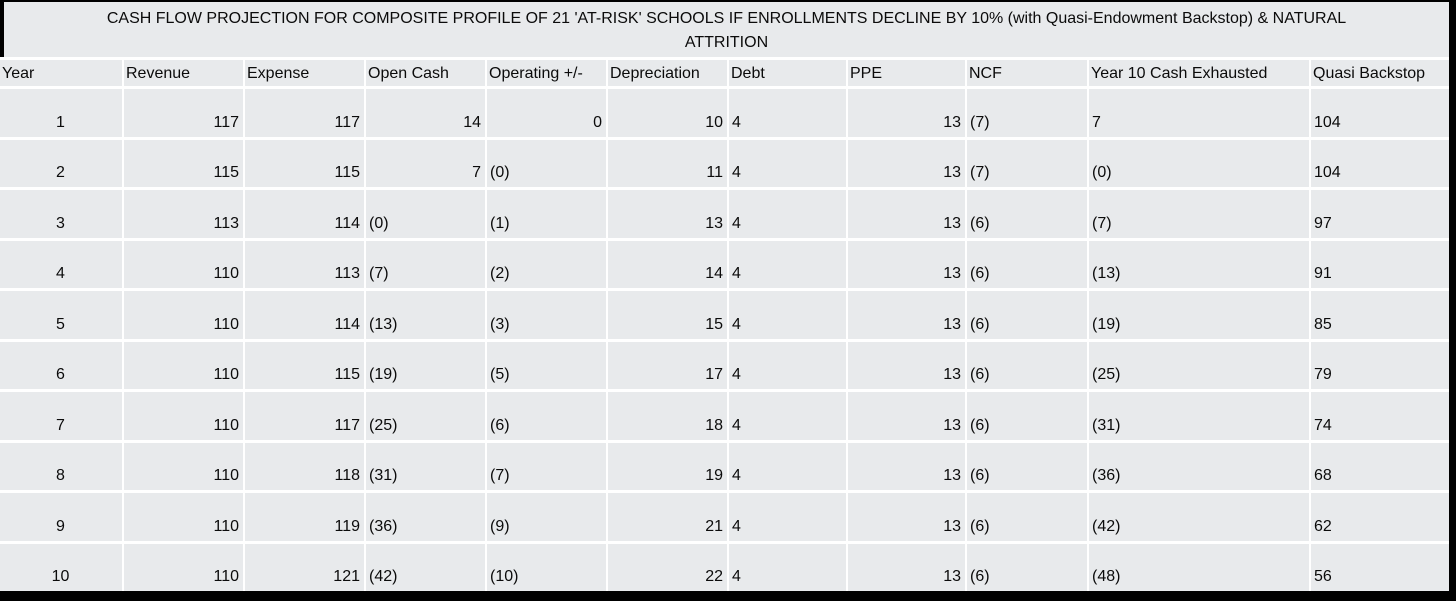 The height and width of the screenshot is (601, 1456). I want to click on column-header-expense: Expense, so click(304, 73).